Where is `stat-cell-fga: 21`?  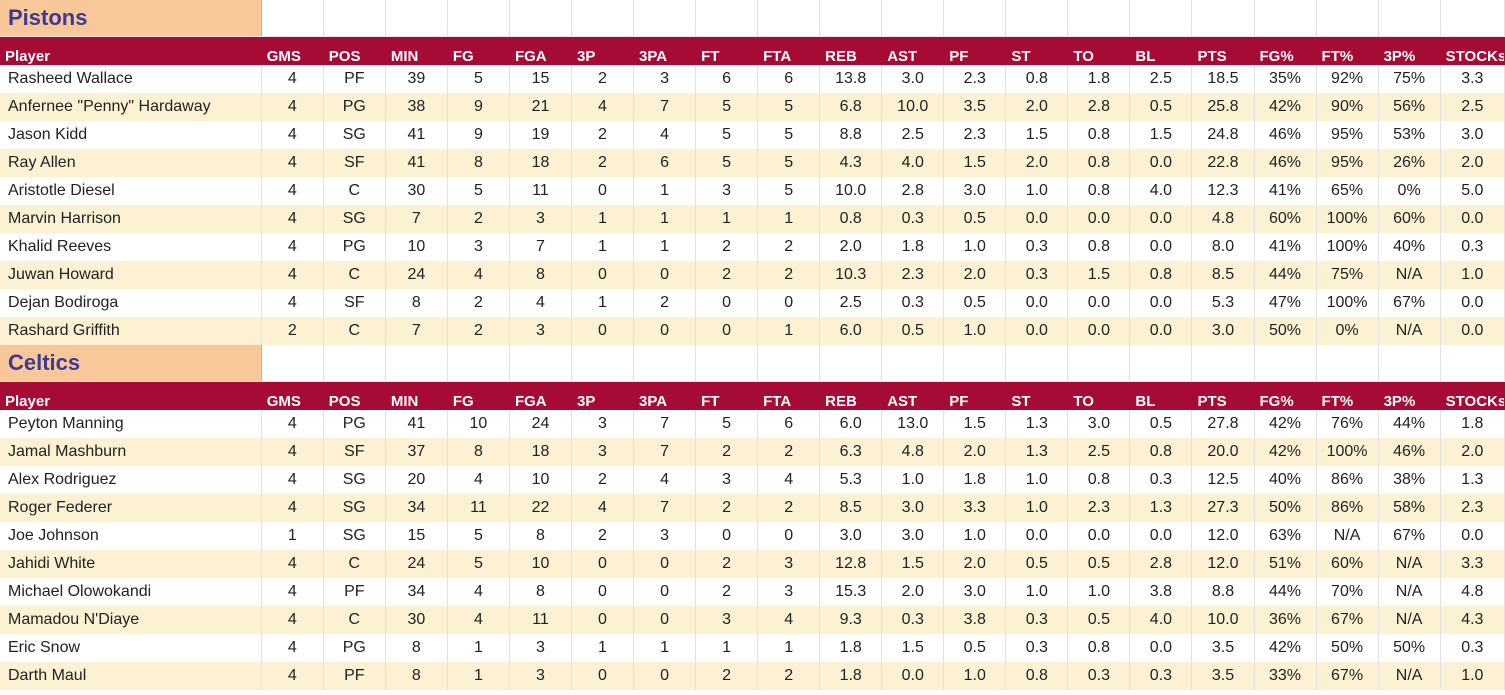 stat-cell-fga: 21 is located at coordinates (540, 107).